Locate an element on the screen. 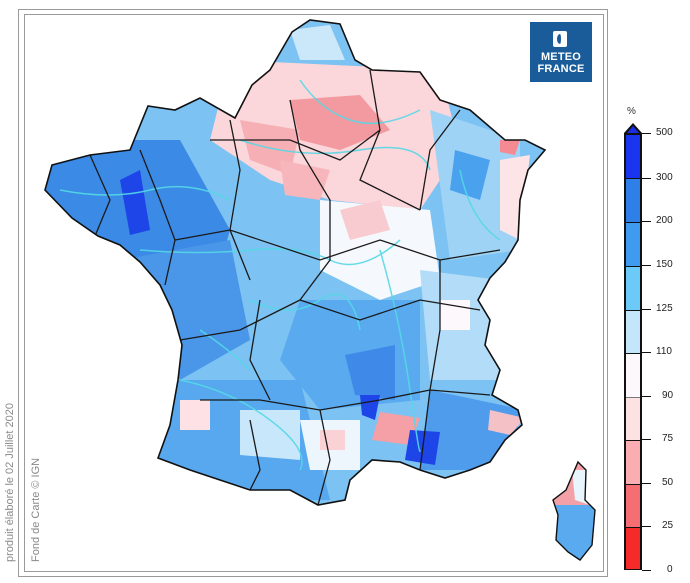 The width and height of the screenshot is (690, 583). legend-label-90: 90 is located at coordinates (668, 395).